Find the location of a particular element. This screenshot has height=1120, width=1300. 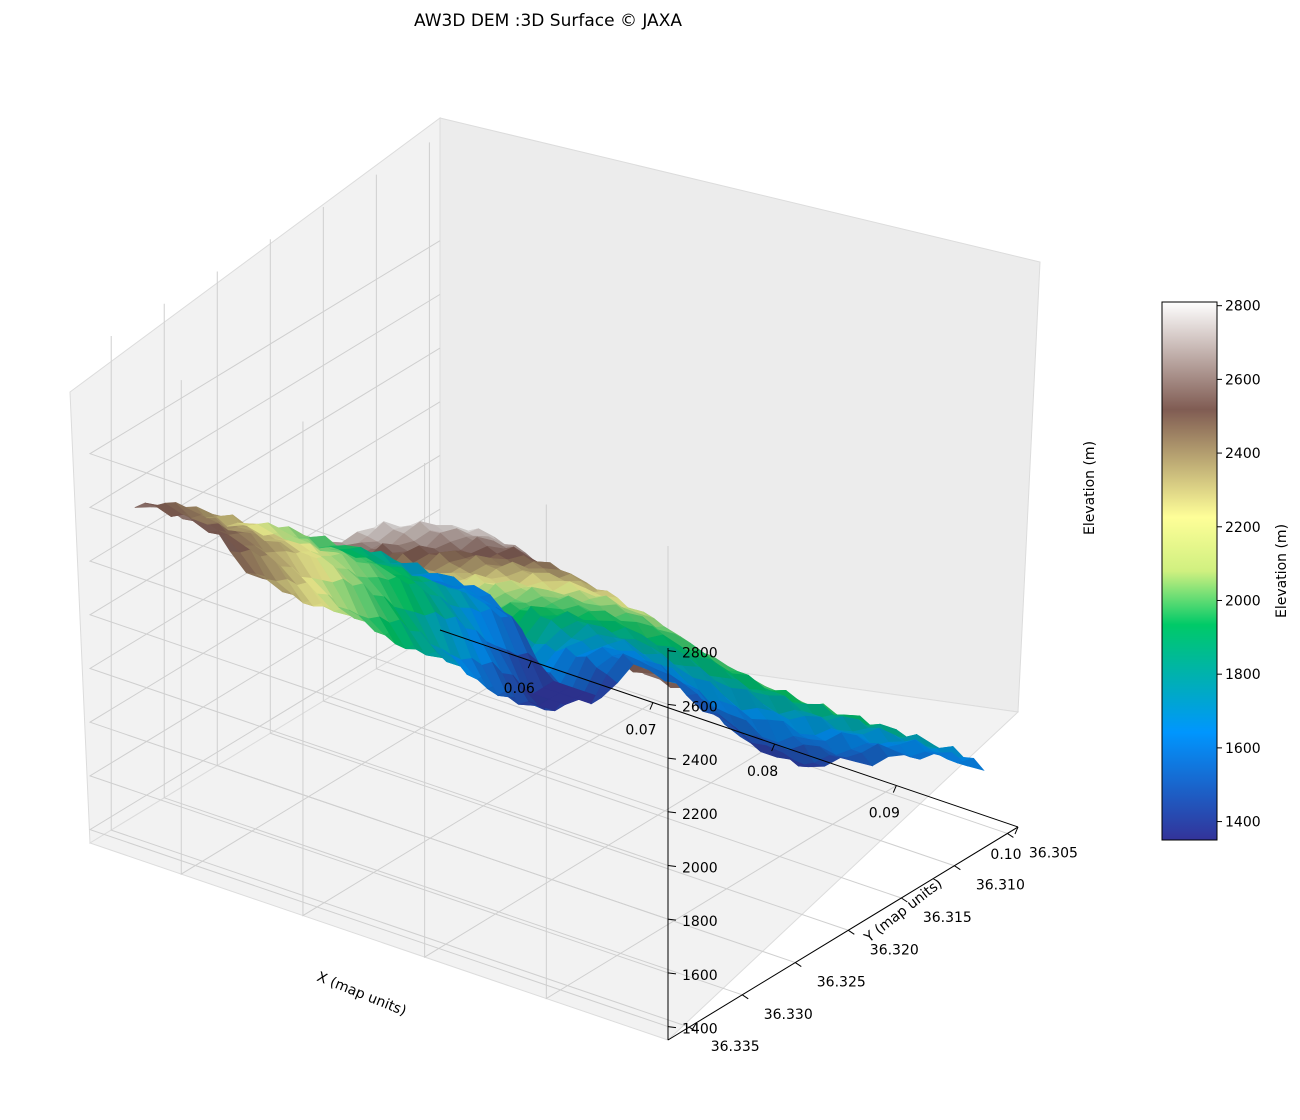

colorbar-tick-label: 1400 is located at coordinates (1243, 823).